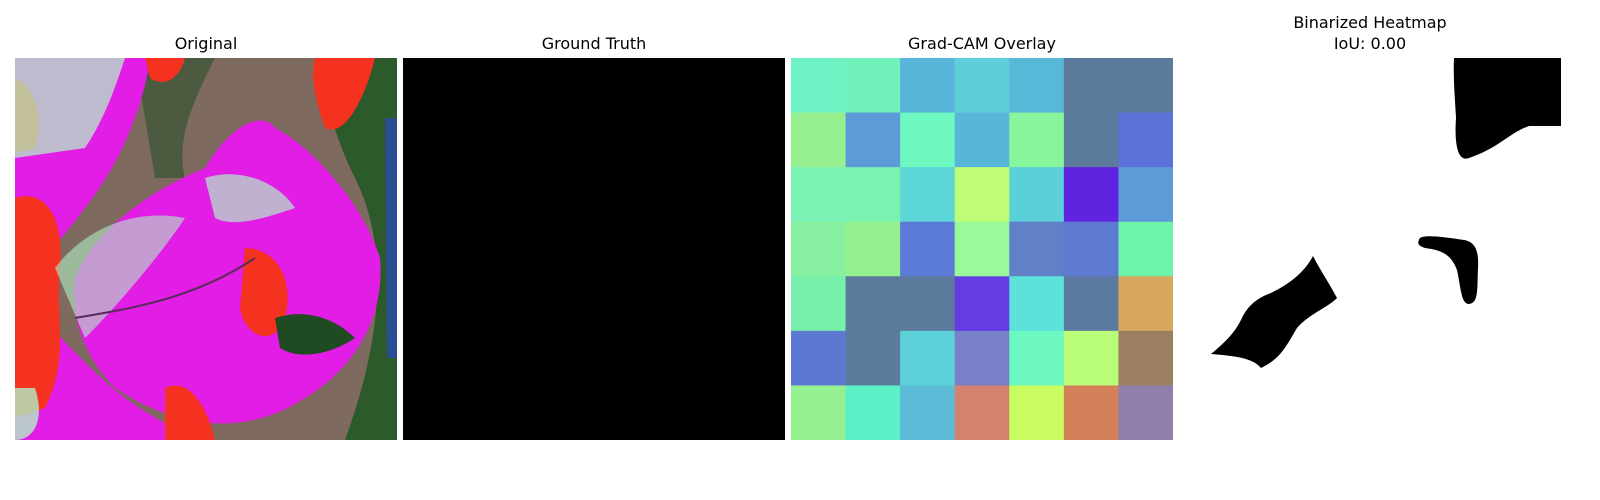 This screenshot has height=500, width=1600. I want to click on heatmap-cell-r6-c5, so click(1091, 412).